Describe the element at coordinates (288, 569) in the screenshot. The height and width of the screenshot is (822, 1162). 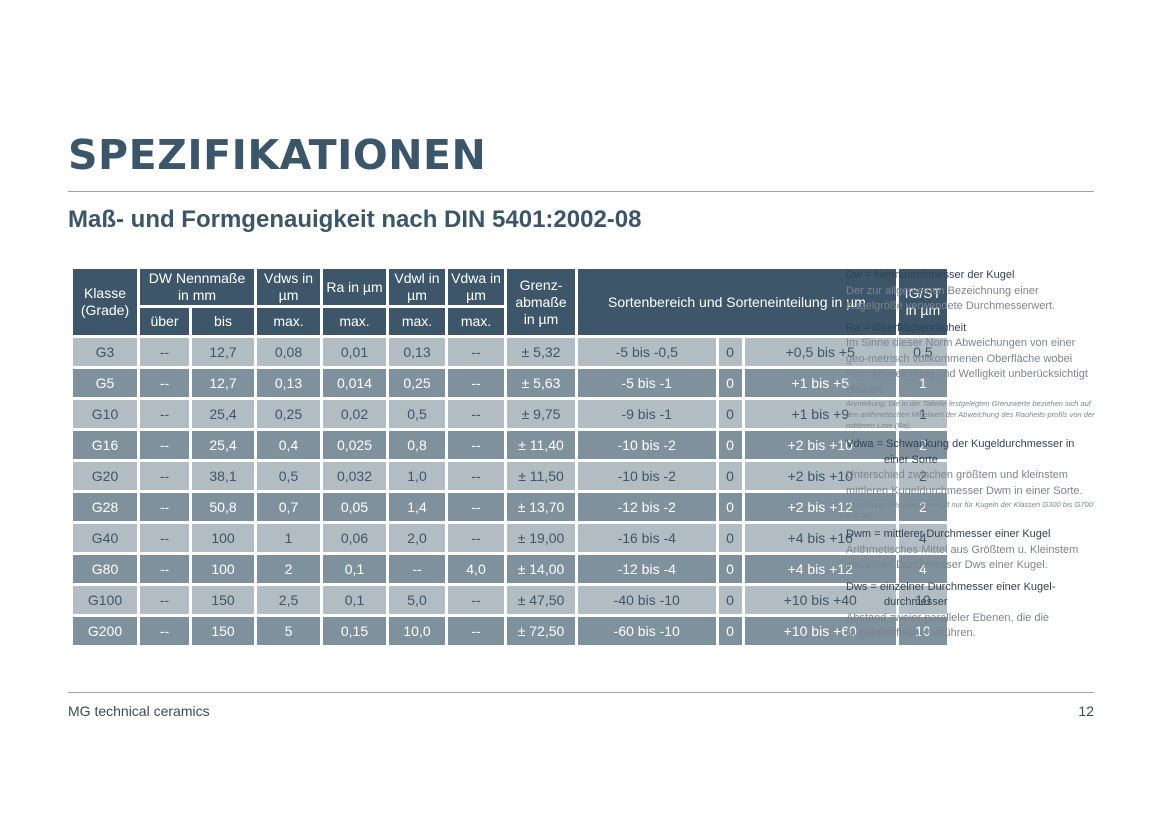
I see `cell-vdws: 2` at that location.